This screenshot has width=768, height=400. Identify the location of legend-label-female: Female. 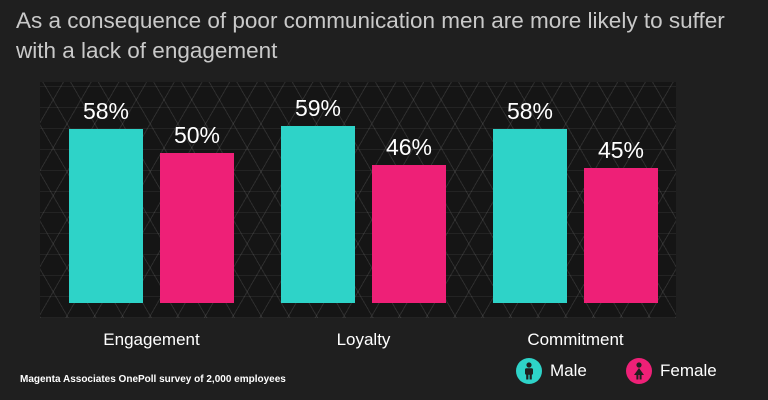
(688, 370).